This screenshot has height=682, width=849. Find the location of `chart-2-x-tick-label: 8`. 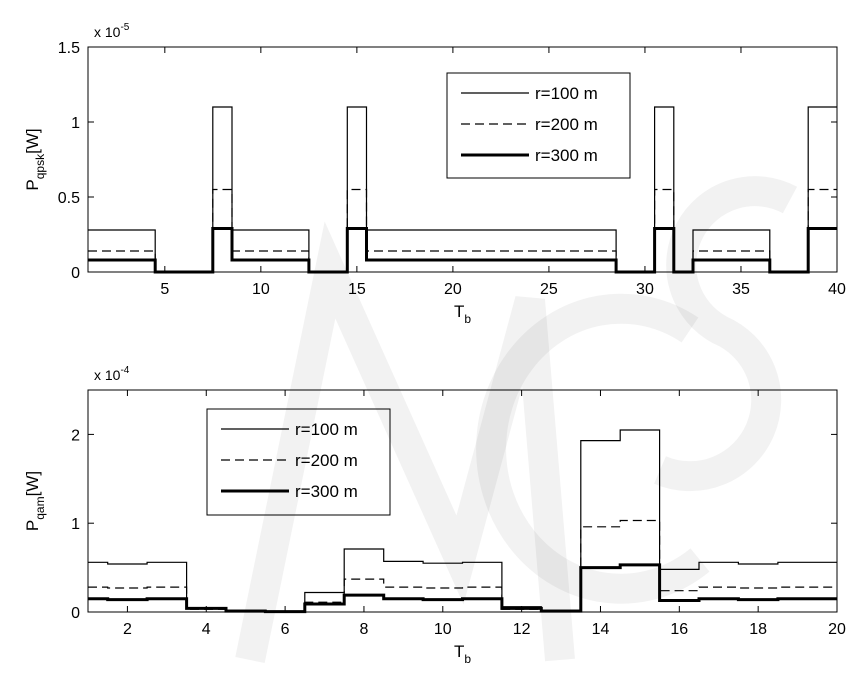

chart-2-x-tick-label: 8 is located at coordinates (363, 629).